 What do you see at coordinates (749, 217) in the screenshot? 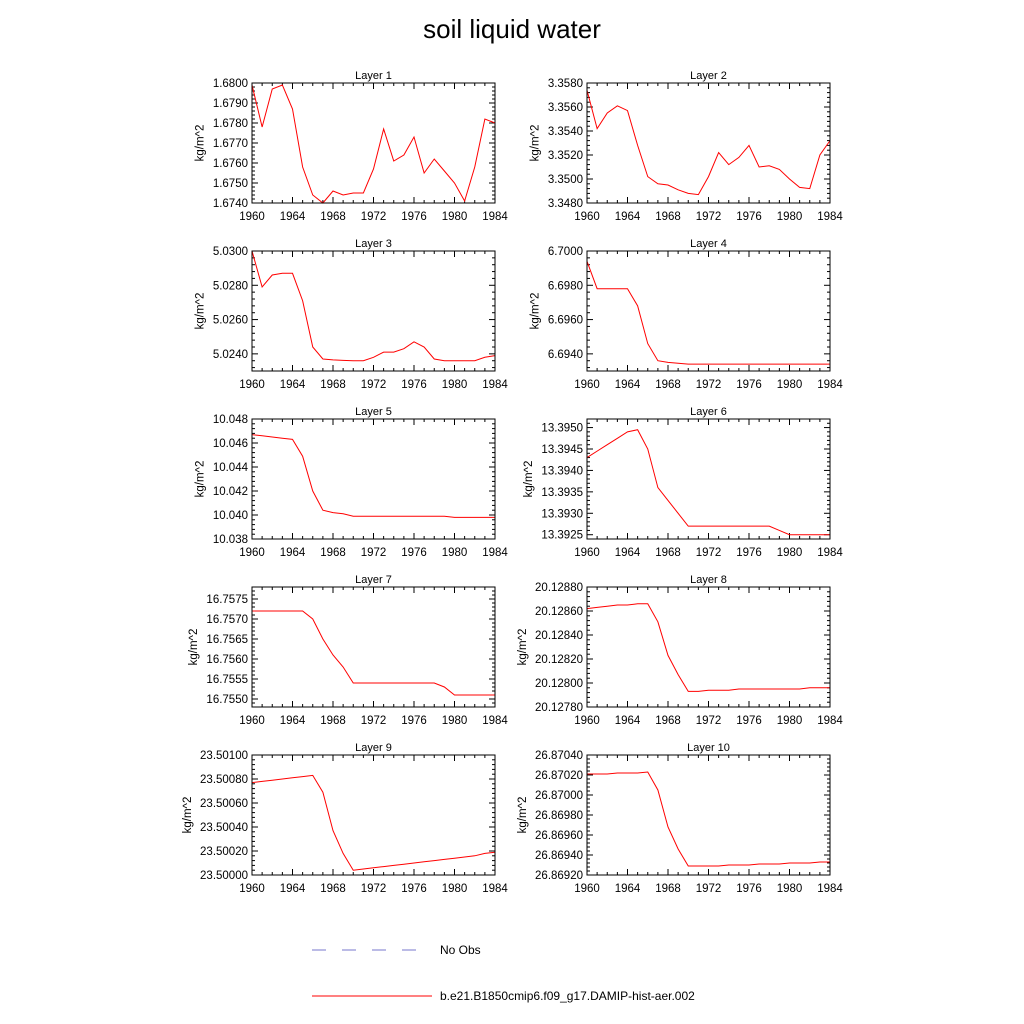
I see `layer-2-xtick-label: 1976` at bounding box center [749, 217].